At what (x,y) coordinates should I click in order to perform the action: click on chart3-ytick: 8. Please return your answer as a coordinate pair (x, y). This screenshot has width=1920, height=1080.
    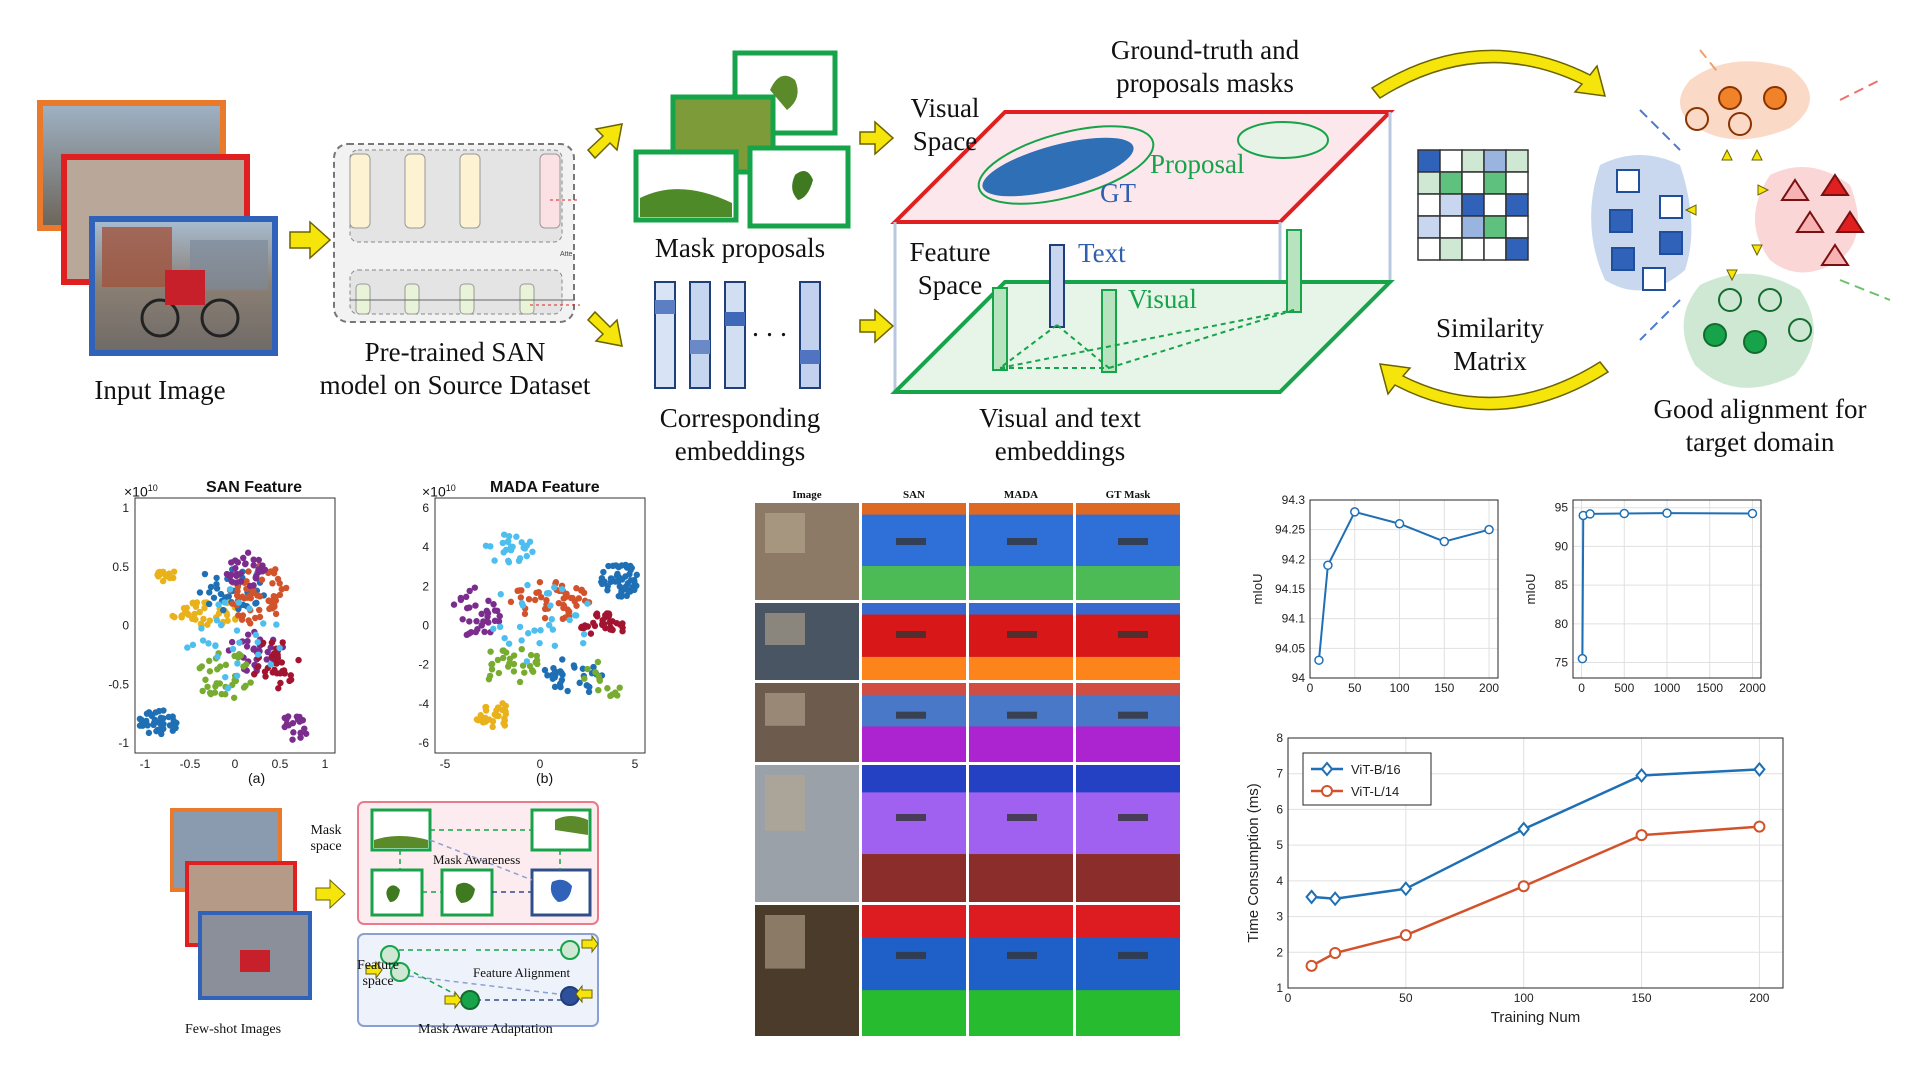
    Looking at the image, I should click on (1279, 738).